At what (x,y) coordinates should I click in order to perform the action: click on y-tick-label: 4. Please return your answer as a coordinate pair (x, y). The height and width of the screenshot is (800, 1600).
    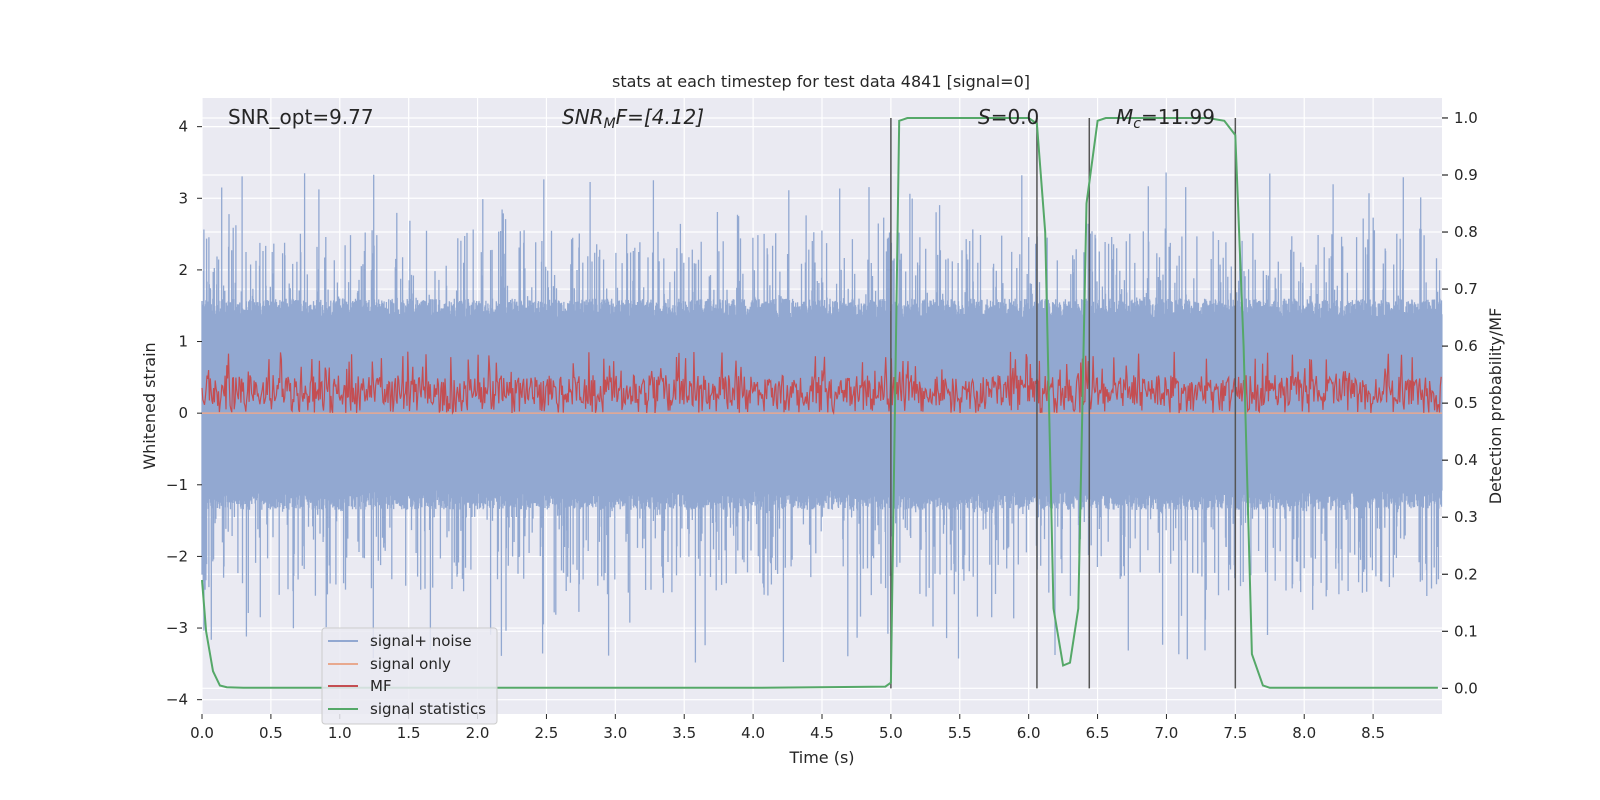
    Looking at the image, I should click on (183, 127).